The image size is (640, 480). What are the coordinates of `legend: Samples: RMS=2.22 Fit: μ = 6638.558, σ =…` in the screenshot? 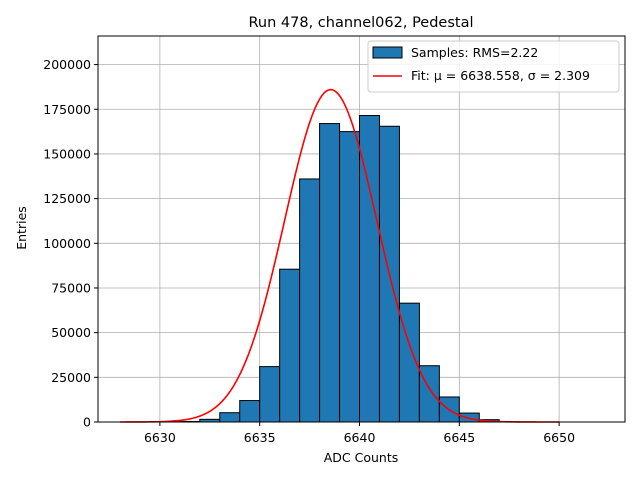 It's located at (493, 66).